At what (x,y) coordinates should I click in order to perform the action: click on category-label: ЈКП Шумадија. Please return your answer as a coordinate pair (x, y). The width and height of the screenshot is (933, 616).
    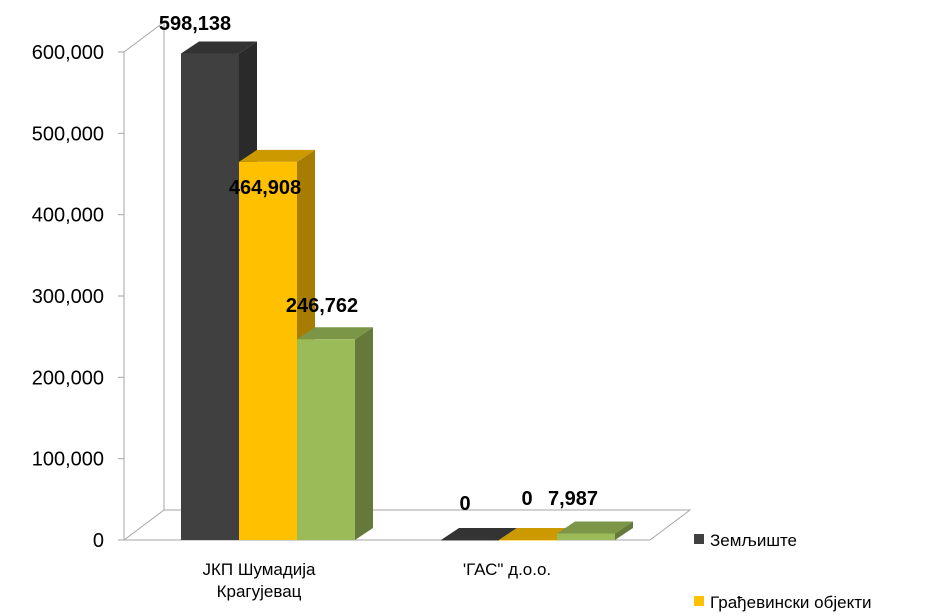
    Looking at the image, I should click on (259, 569).